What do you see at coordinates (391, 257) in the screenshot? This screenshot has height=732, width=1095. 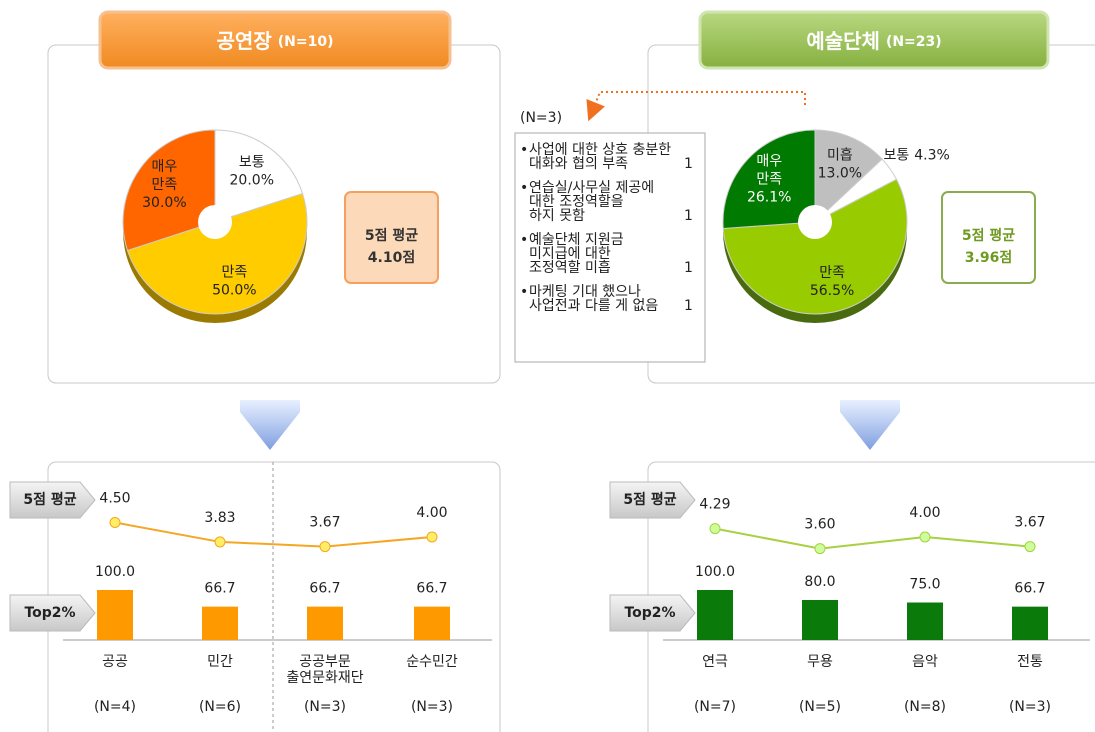 I see `average-text: 4.10점` at bounding box center [391, 257].